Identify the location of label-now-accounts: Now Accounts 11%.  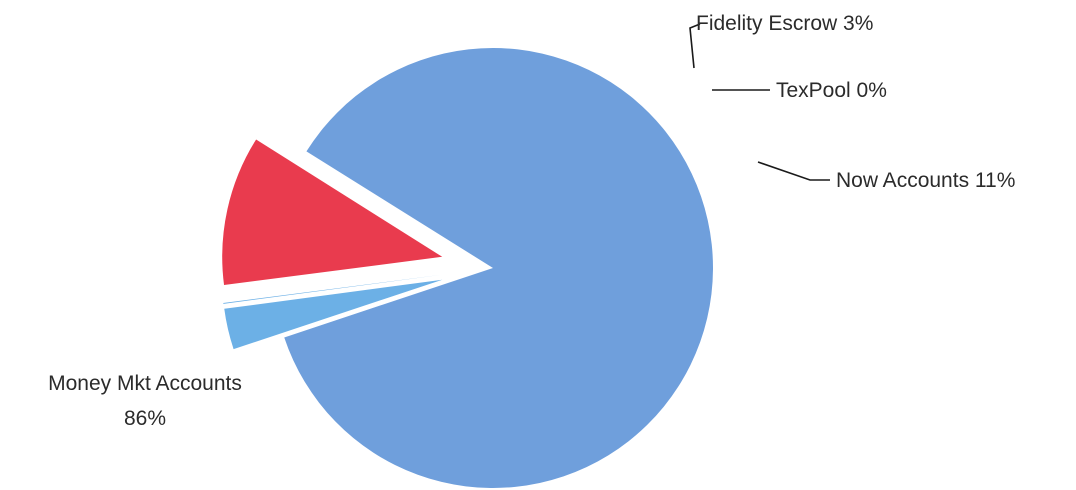
(925, 180).